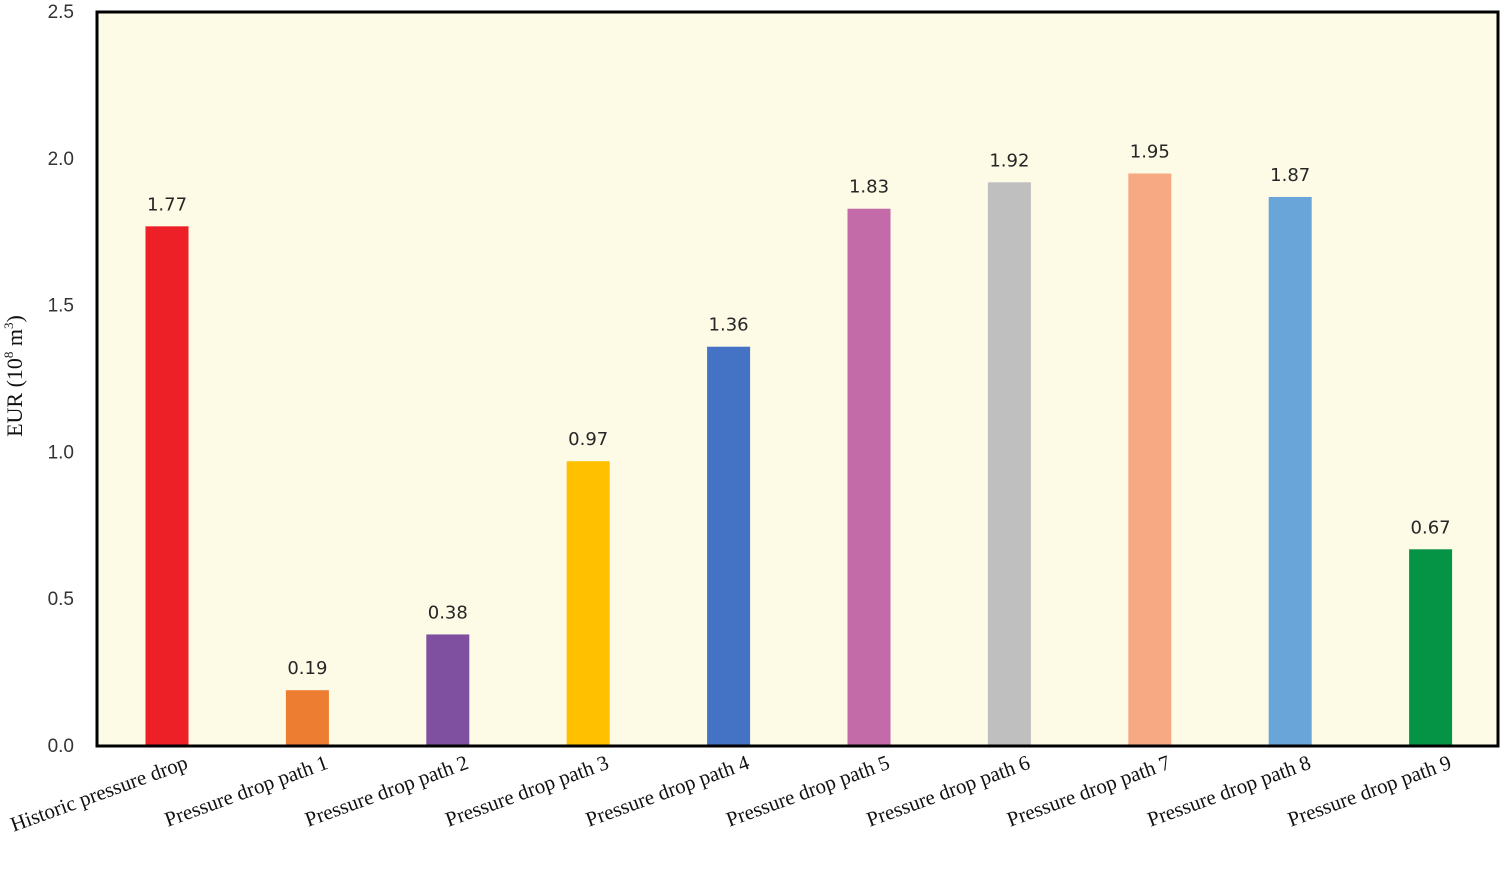 This screenshot has width=1505, height=884. I want to click on bar-value-label: 0.19, so click(307, 668).